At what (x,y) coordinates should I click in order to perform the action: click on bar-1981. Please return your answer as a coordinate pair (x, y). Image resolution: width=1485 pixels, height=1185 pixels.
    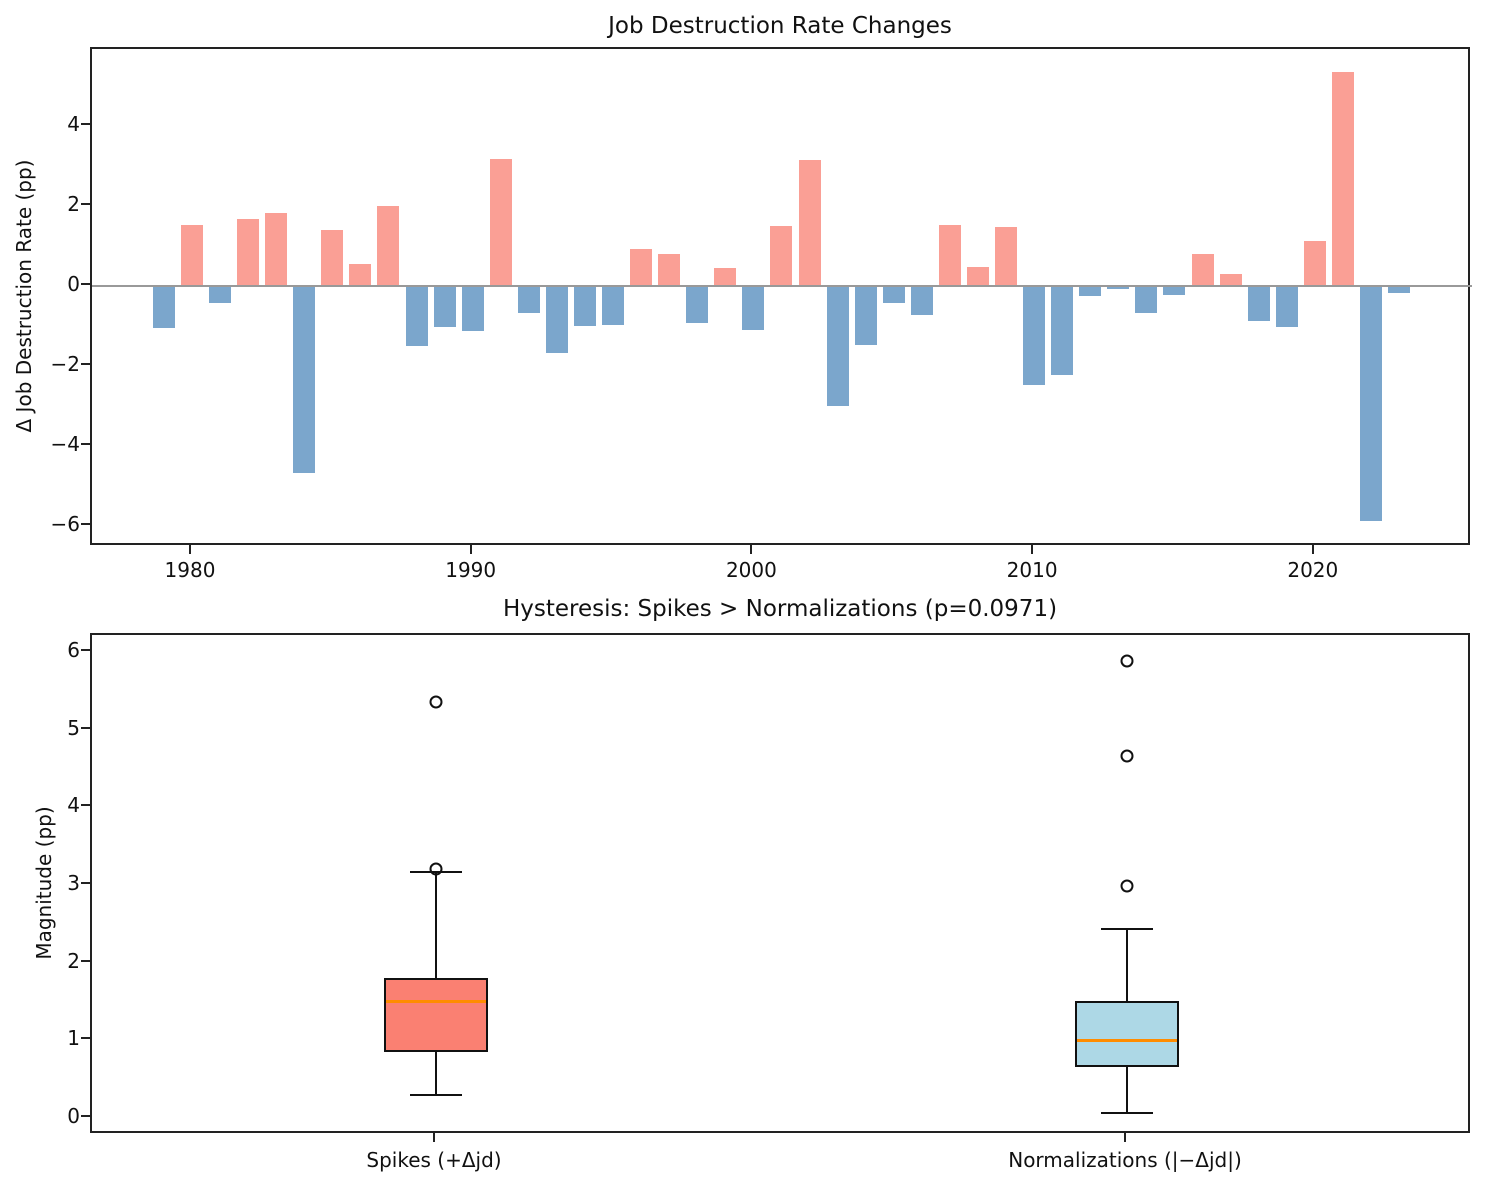
    Looking at the image, I should click on (220, 295).